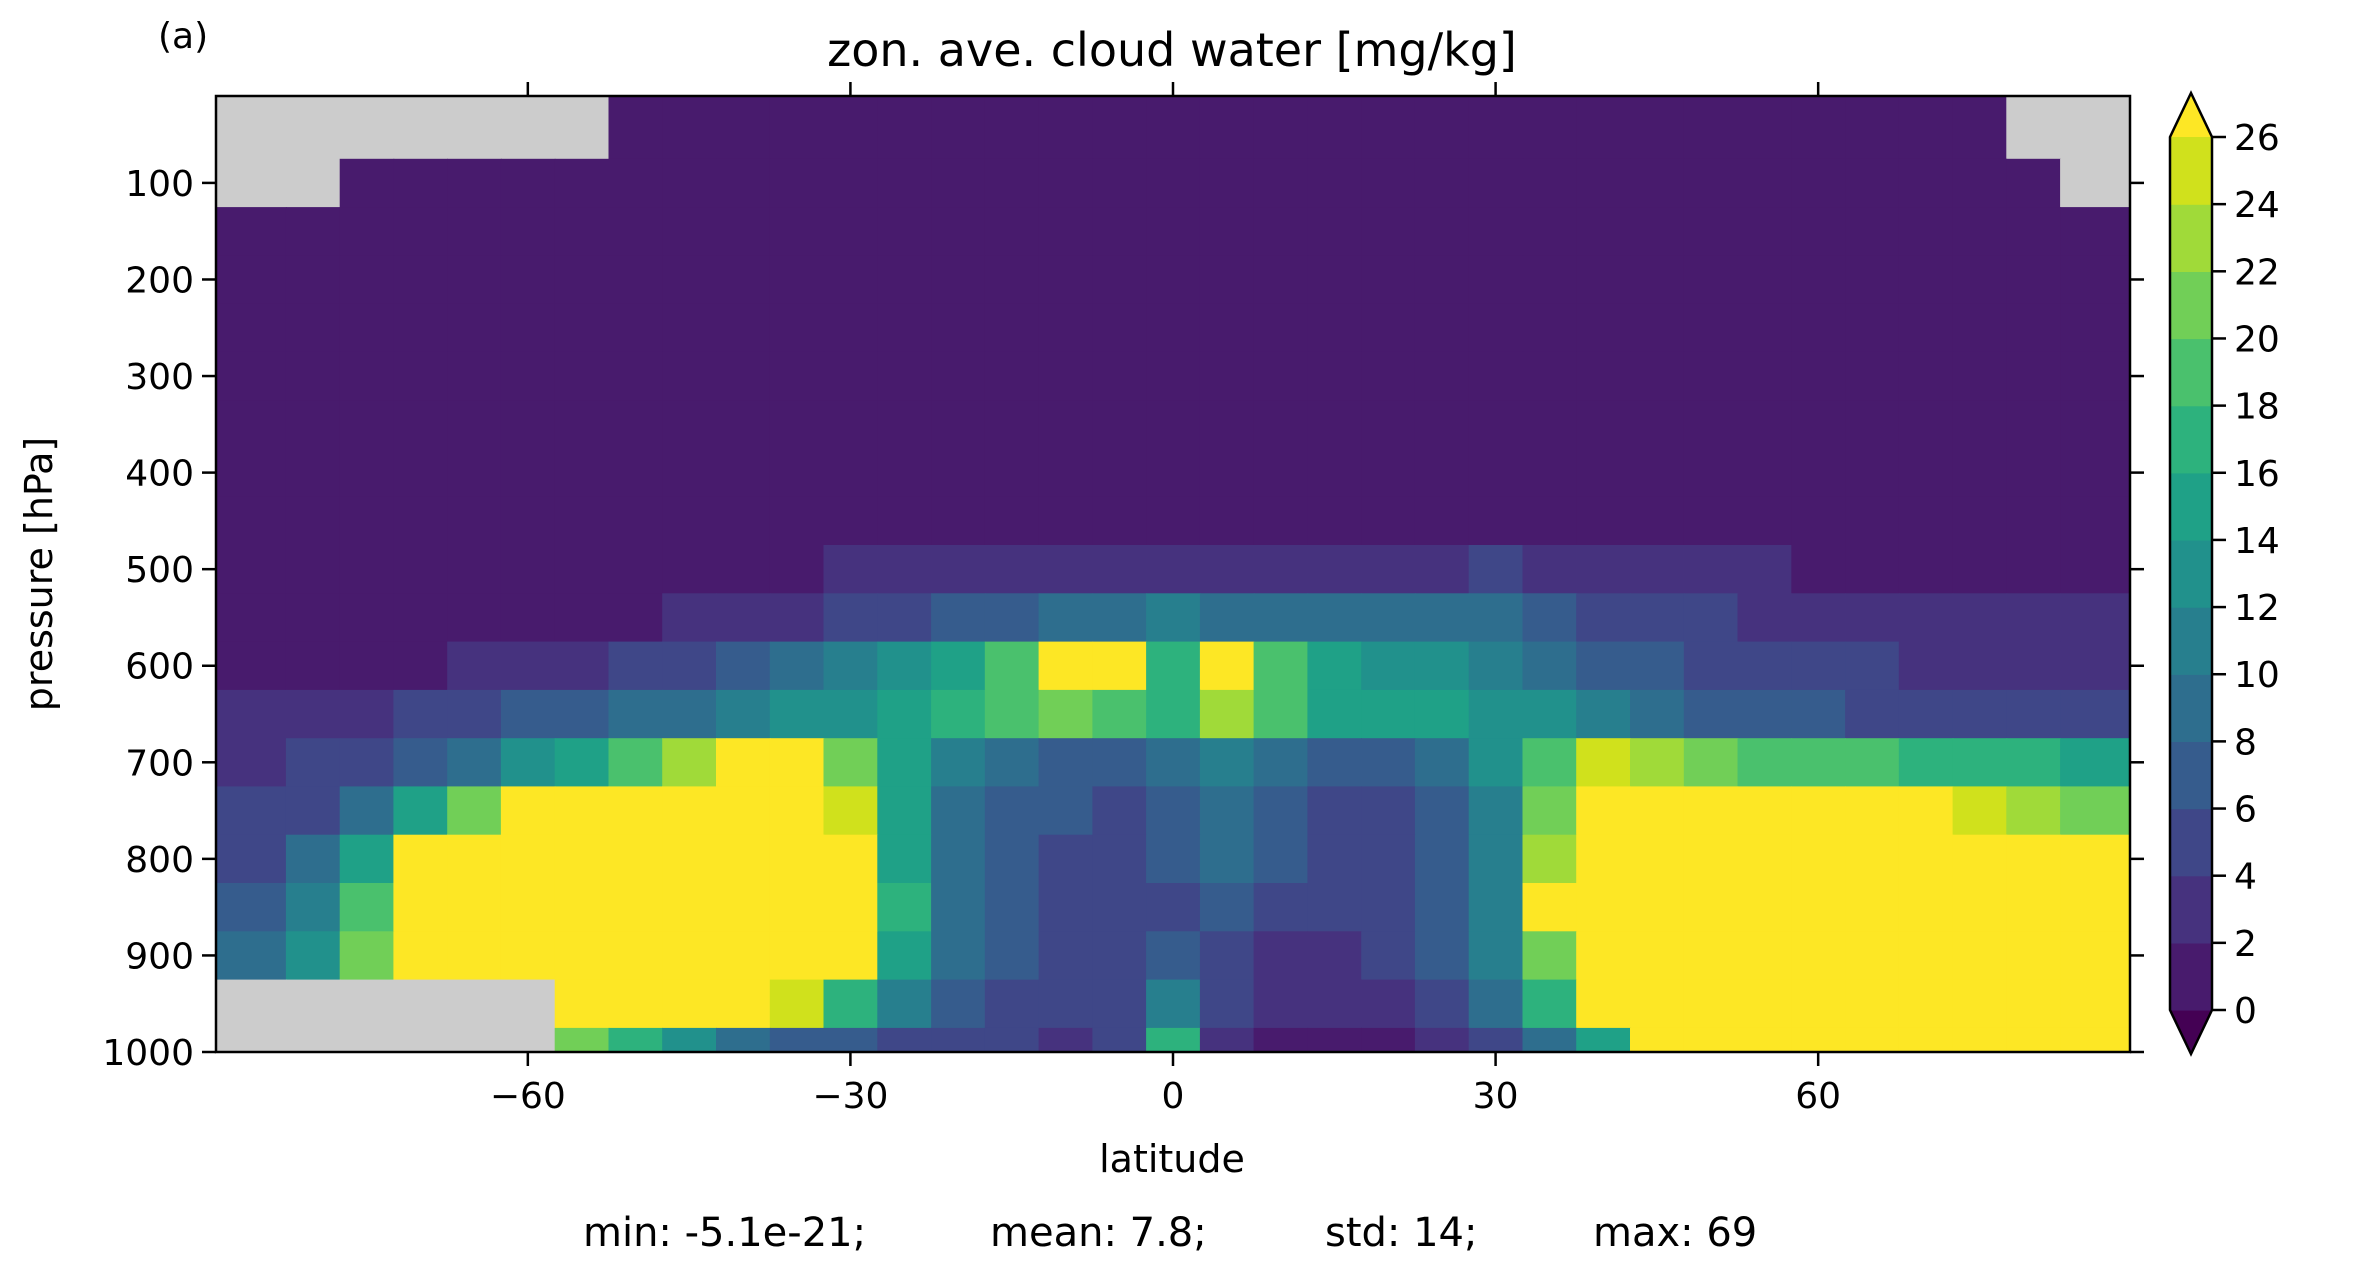 Image resolution: width=2362 pixels, height=1263 pixels. What do you see at coordinates (1675, 1233) in the screenshot?
I see `stat-max: max: 69` at bounding box center [1675, 1233].